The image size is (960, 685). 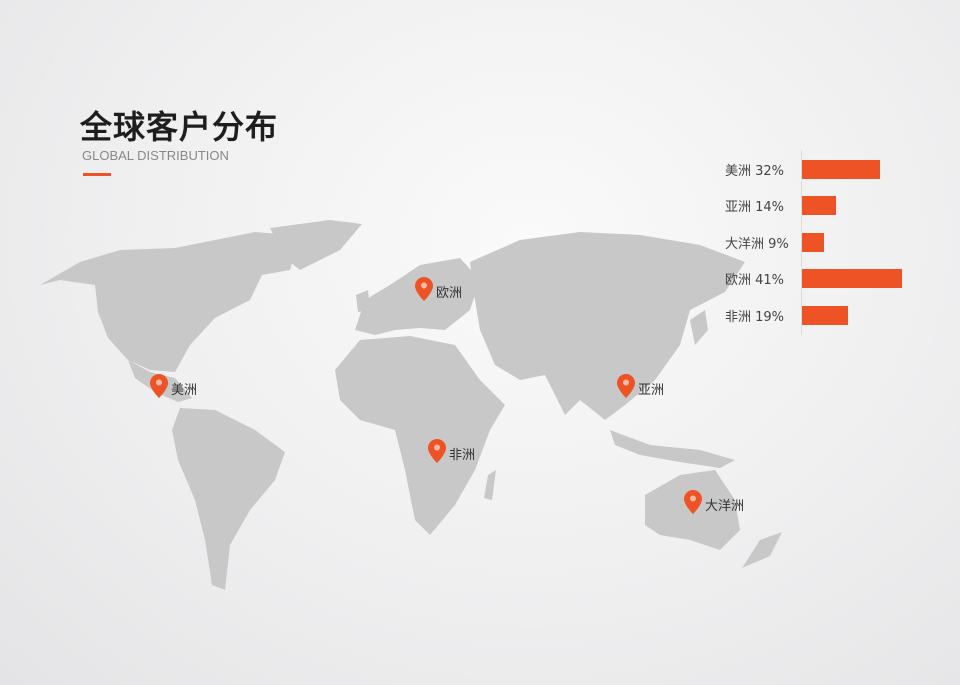 I want to click on uk, so click(x=363, y=301).